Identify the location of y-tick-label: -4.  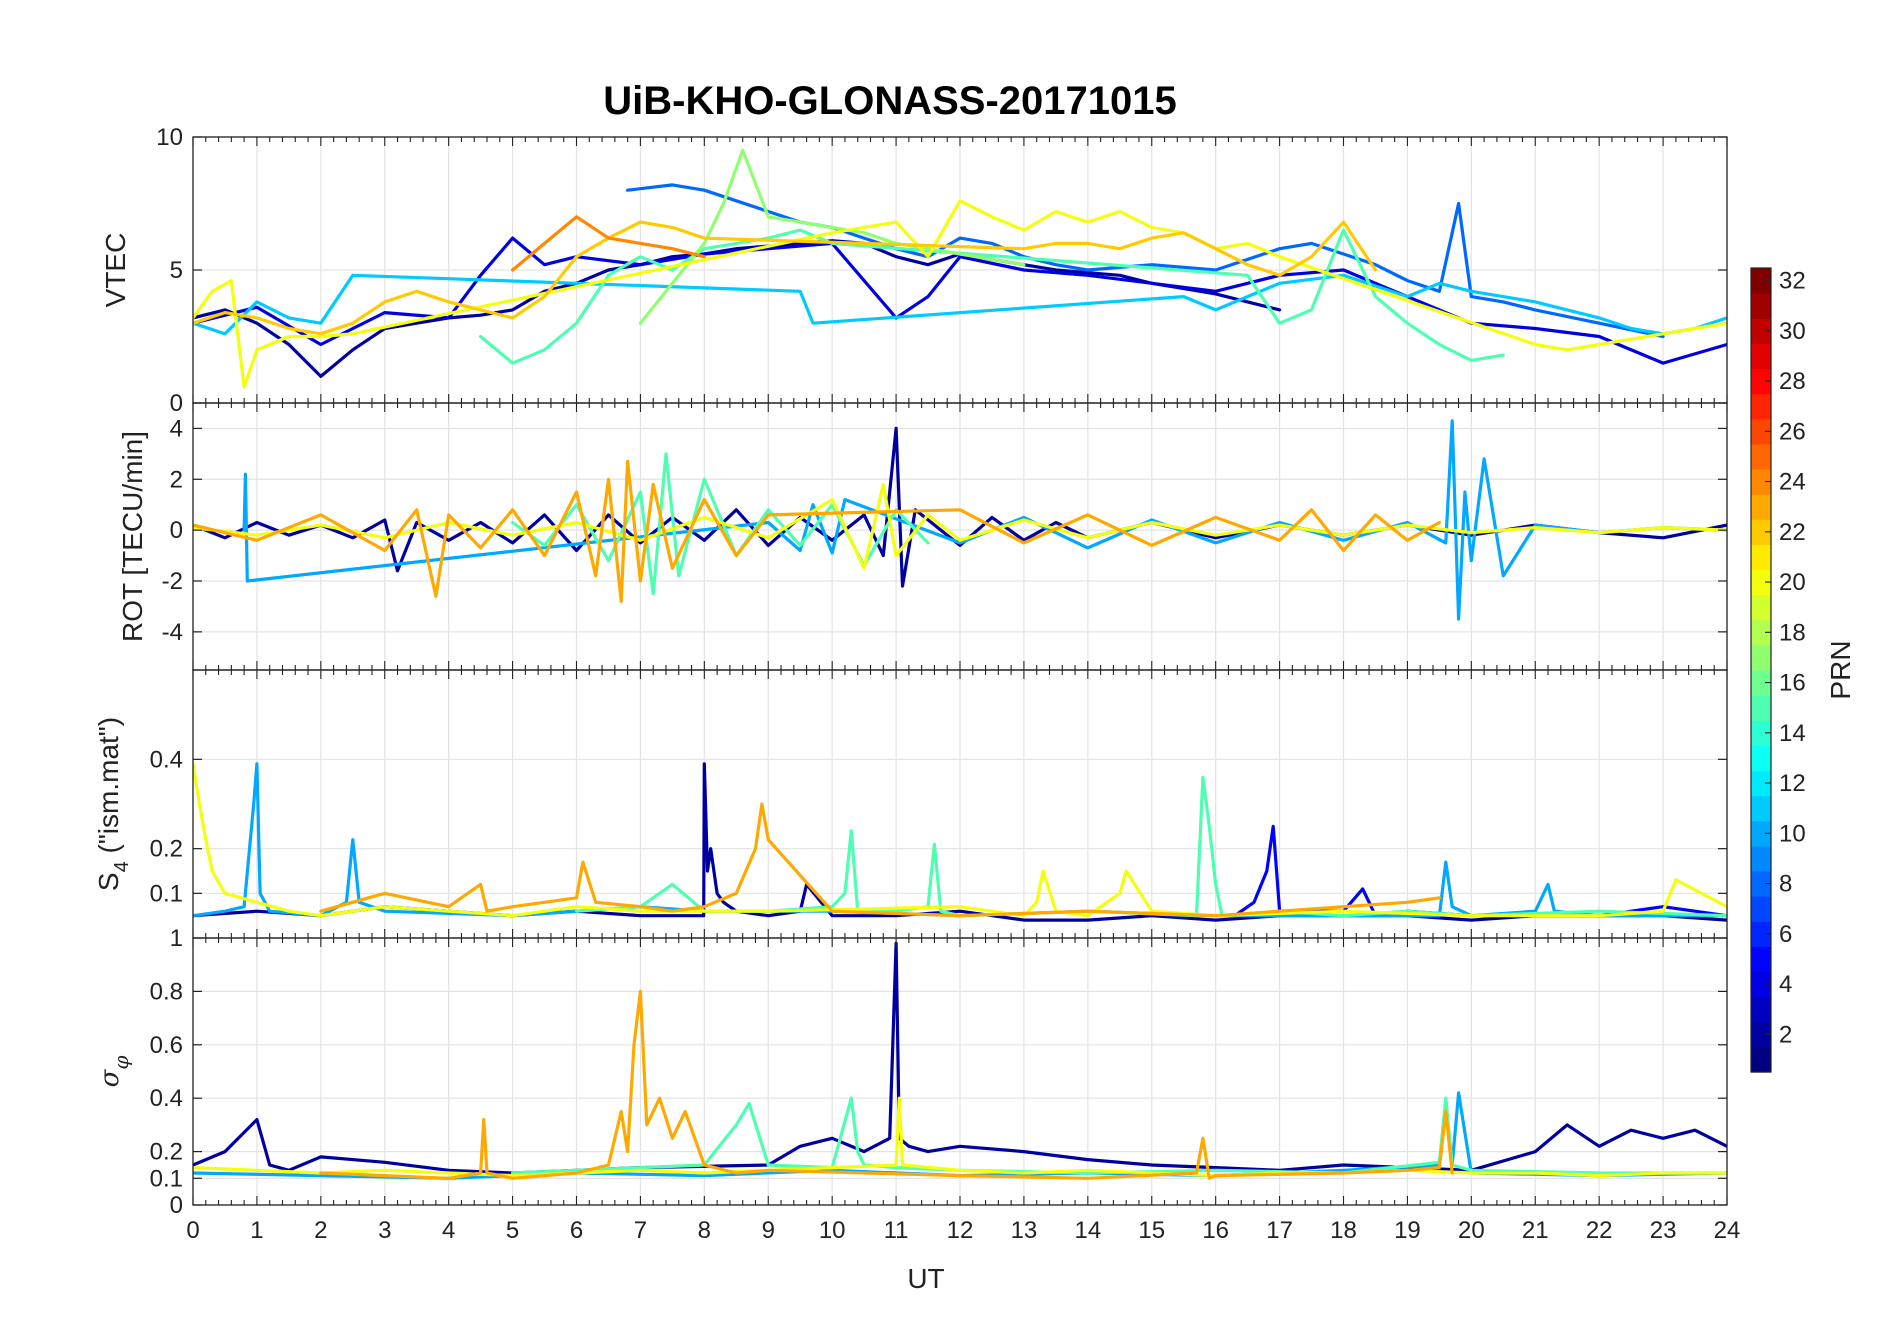
(172, 632).